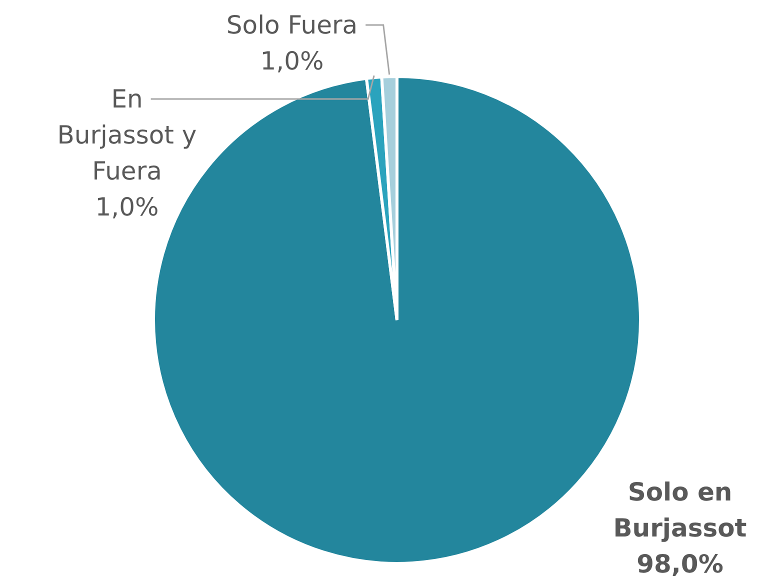 The image size is (760, 581). Describe the element at coordinates (127, 135) in the screenshot. I see `slice-label: En Burjassot y Fuera` at that location.